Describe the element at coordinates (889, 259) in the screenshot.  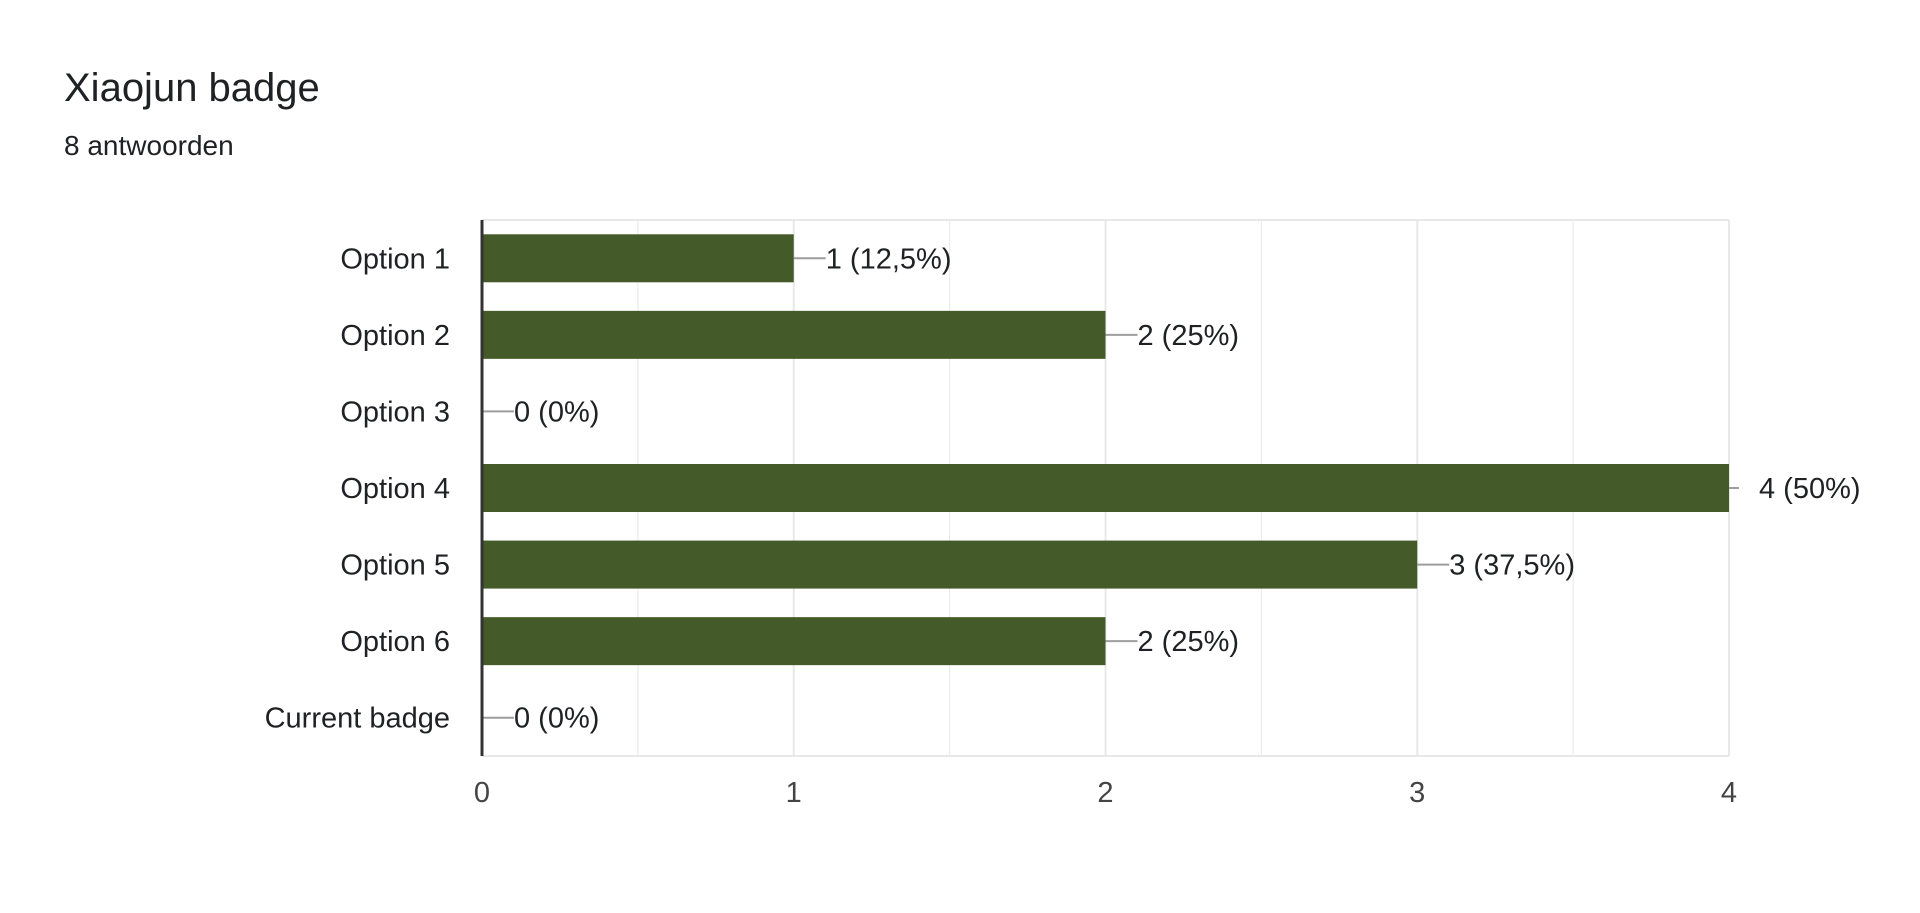
I see `data-label: 1 (12,5%)` at that location.